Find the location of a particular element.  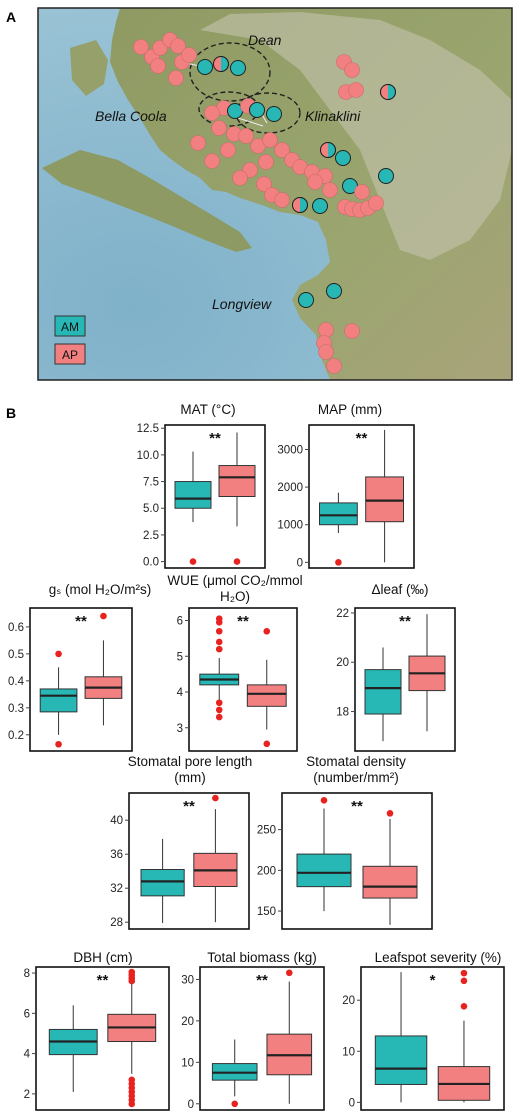

y-tick-label: 7.5 is located at coordinates (151, 483).